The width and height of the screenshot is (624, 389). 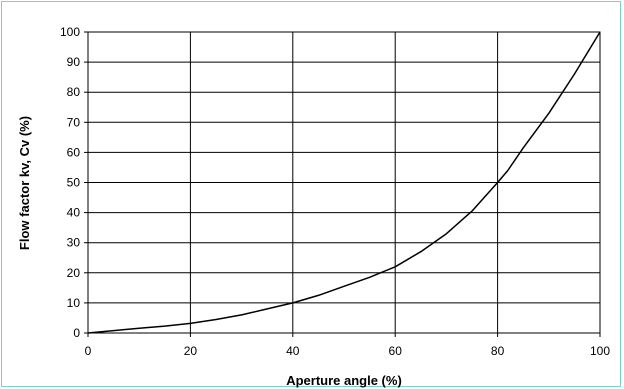 What do you see at coordinates (74, 213) in the screenshot?
I see `y-tick-label: 40` at bounding box center [74, 213].